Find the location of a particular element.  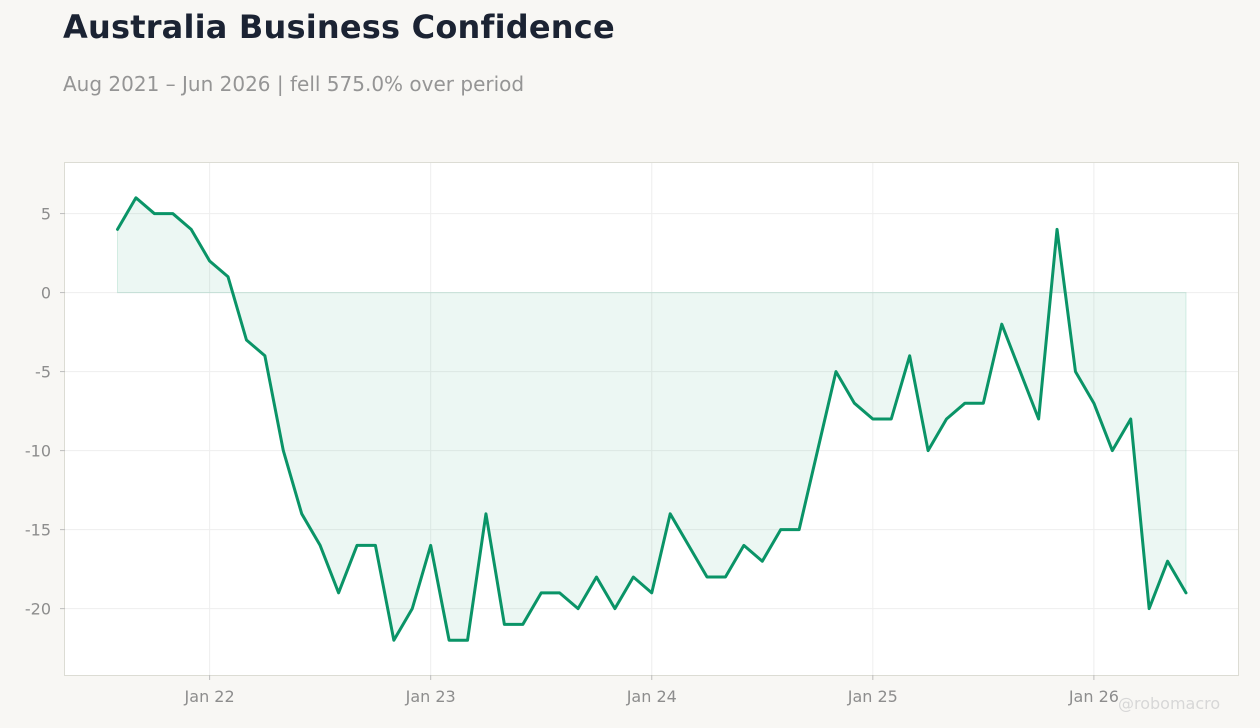

x-tick-label: Jan 24 is located at coordinates (651, 696).